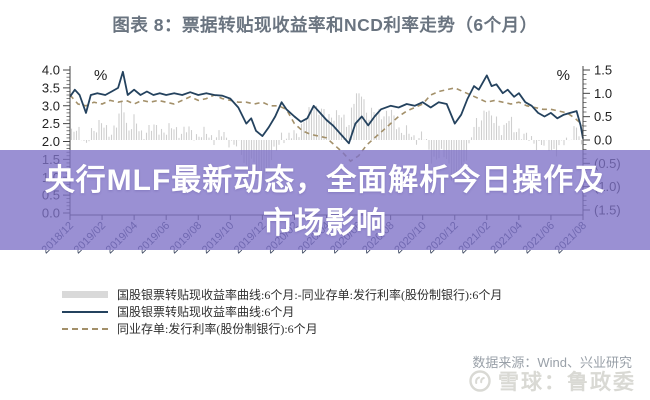 This screenshot has height=400, width=650. I want to click on svg-text: 2.0, so click(51, 141).